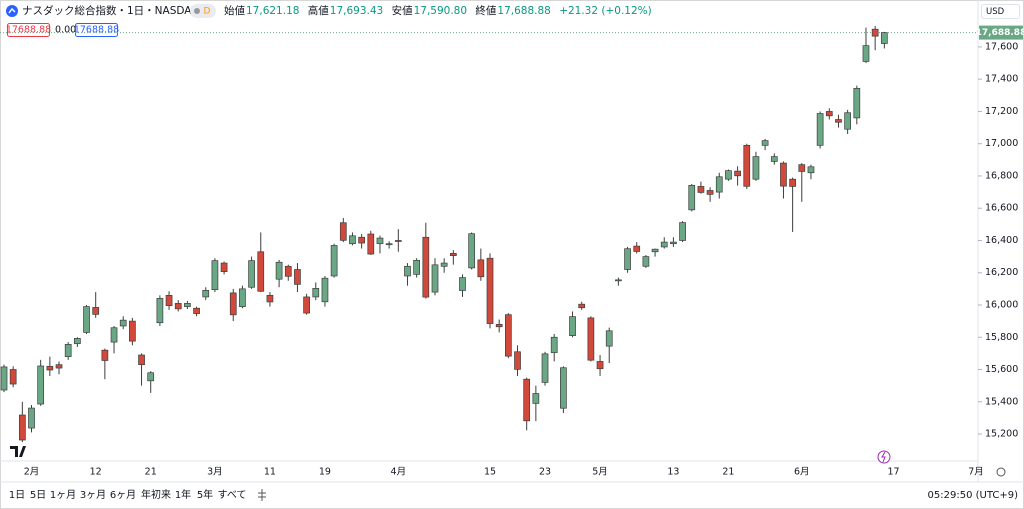 Image resolution: width=1024 pixels, height=509 pixels. What do you see at coordinates (156, 494) in the screenshot?
I see `range-button: 年初来` at bounding box center [156, 494].